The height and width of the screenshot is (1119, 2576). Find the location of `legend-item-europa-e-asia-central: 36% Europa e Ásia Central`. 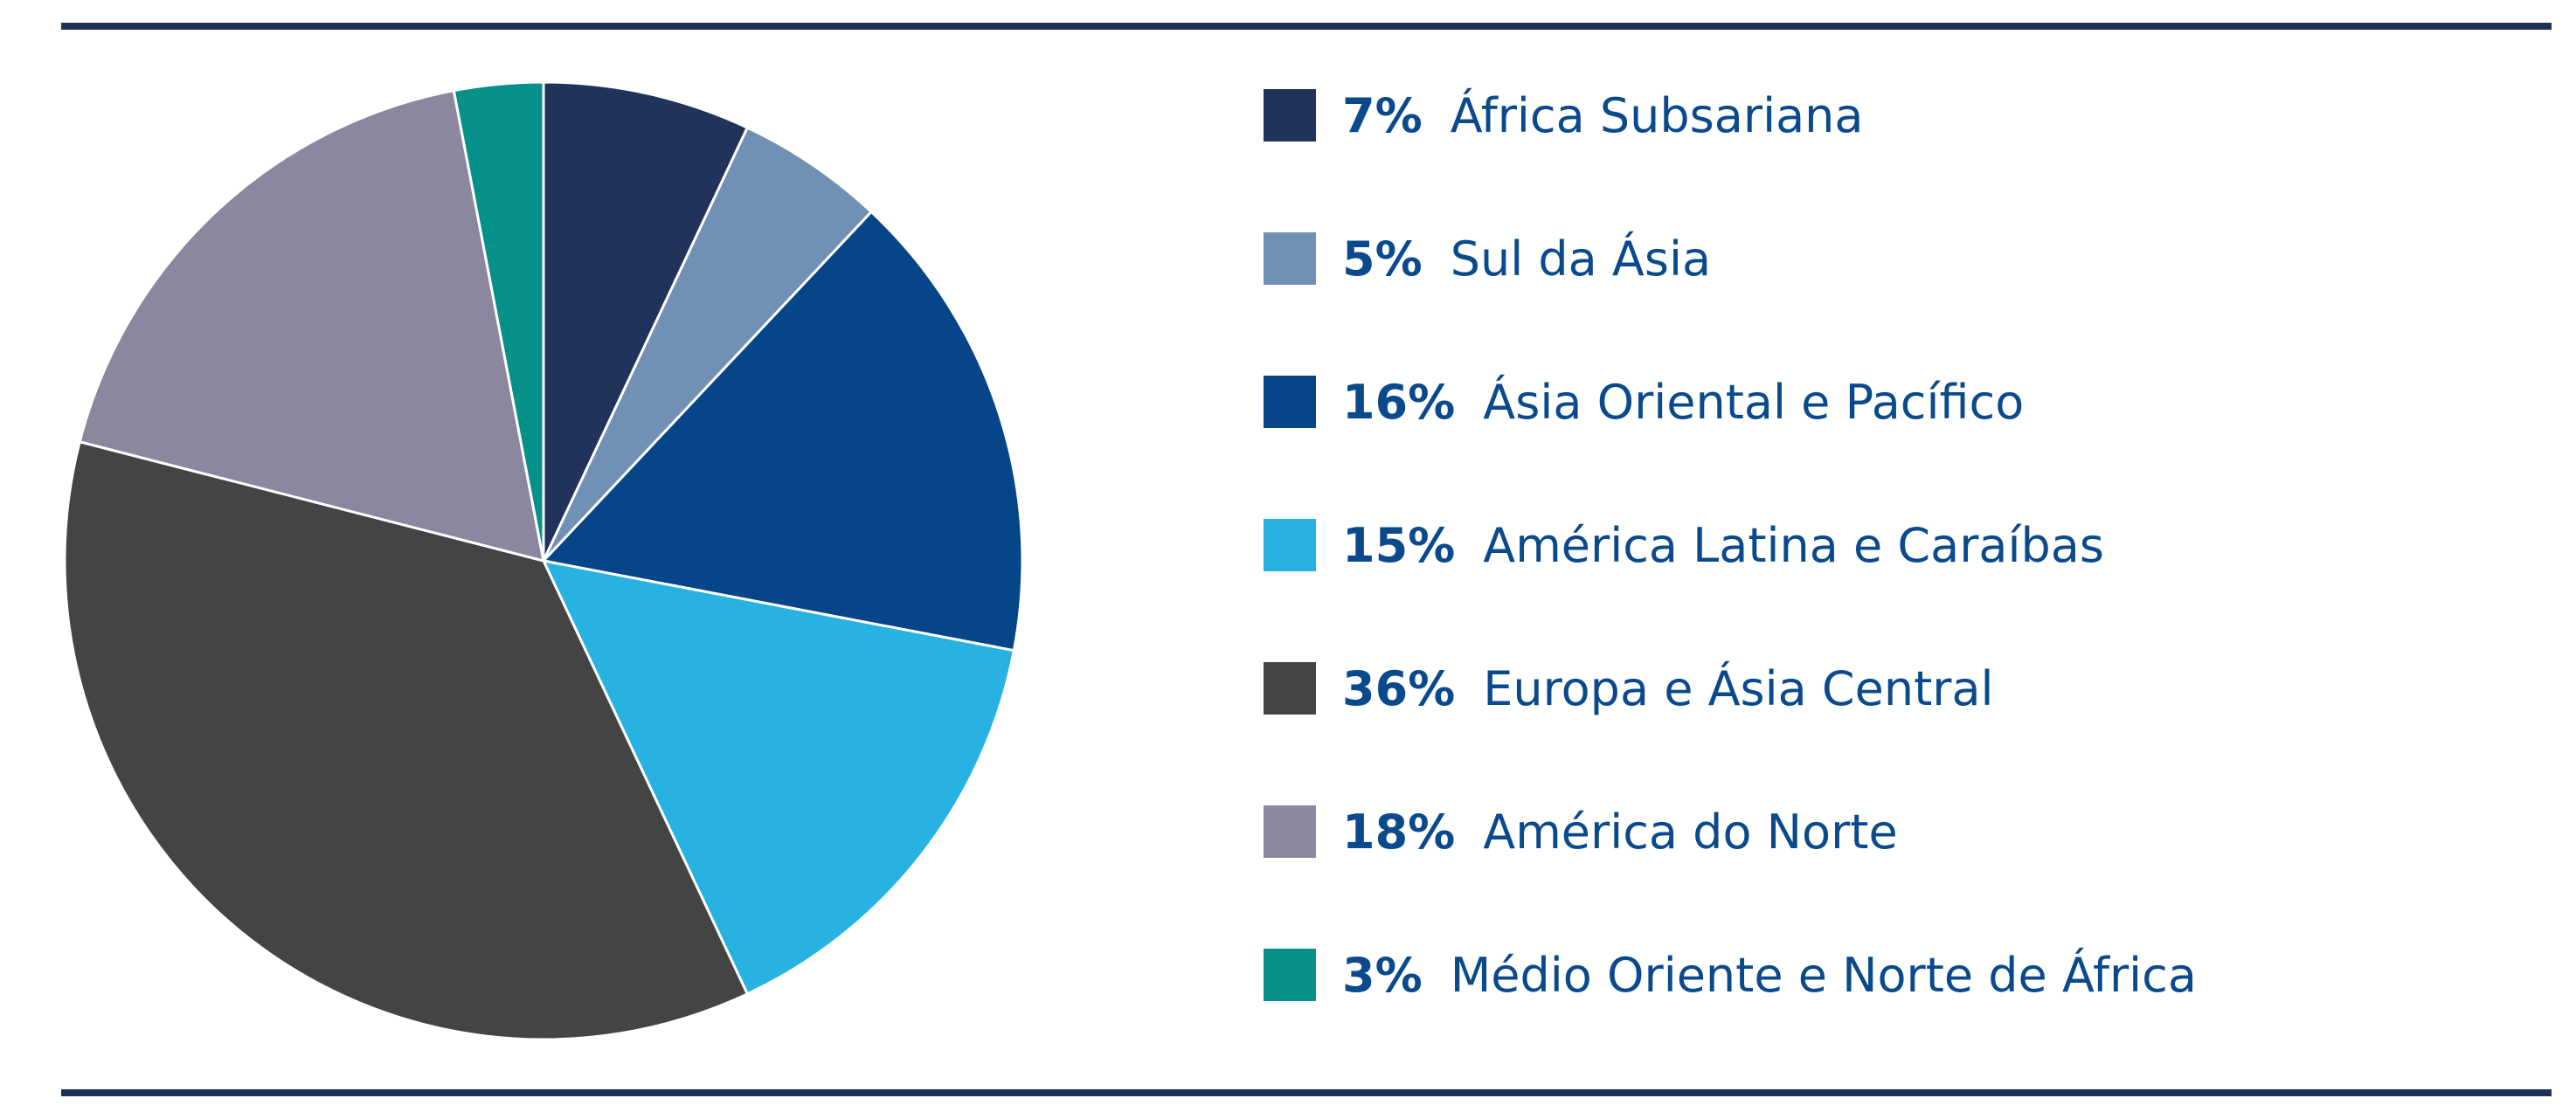

legend-item-europa-e-asia-central: 36% Europa e Ásia Central is located at coordinates (1629, 688).